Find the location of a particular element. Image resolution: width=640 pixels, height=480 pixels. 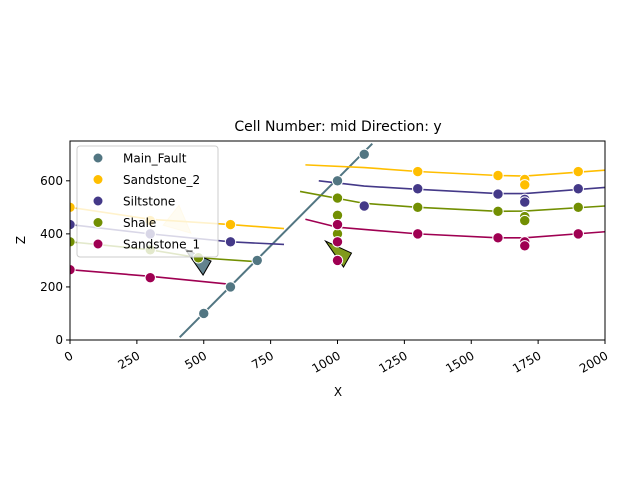

legend-label: Main_Fault is located at coordinates (155, 159).